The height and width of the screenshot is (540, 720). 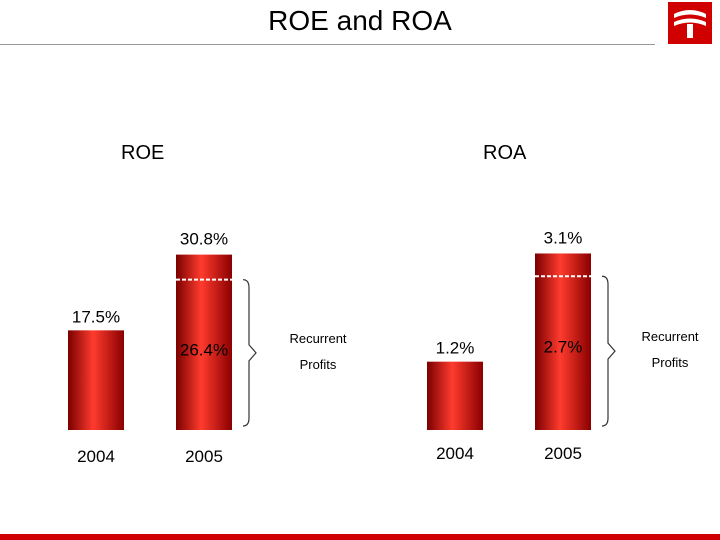 I want to click on roe-value-label-2005: 30.8%, so click(x=204, y=239).